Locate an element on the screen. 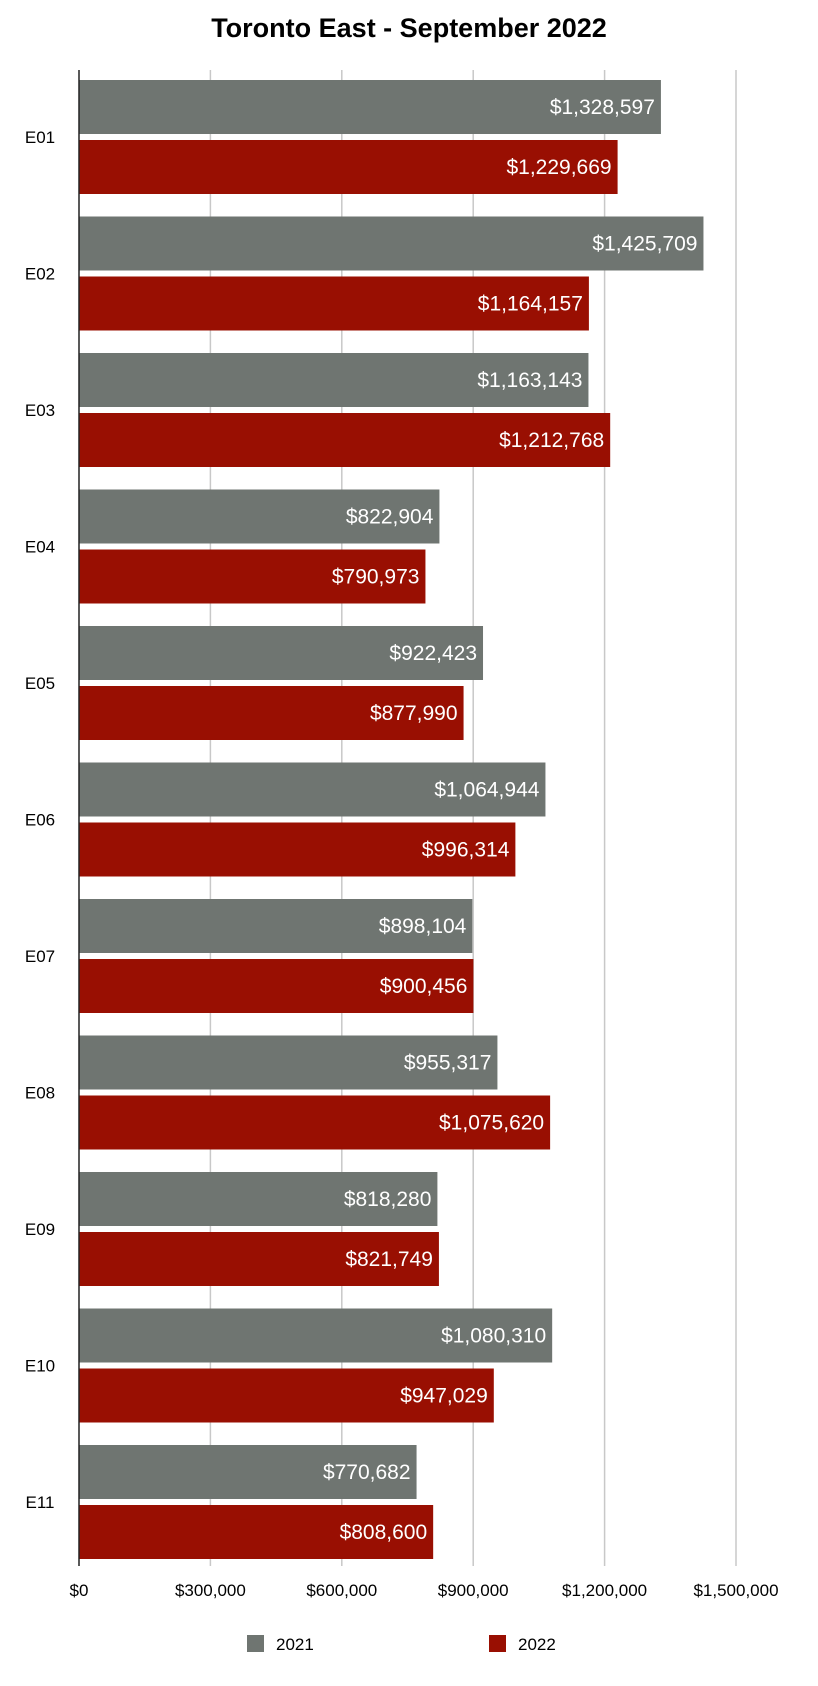 The height and width of the screenshot is (1686, 818). bar-2021-E07 is located at coordinates (276, 926).